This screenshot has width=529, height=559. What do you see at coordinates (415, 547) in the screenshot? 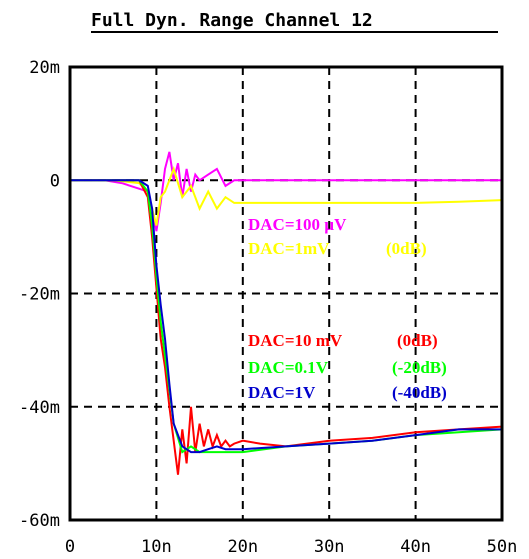
I see `x-tick-label: 40n` at bounding box center [415, 547].